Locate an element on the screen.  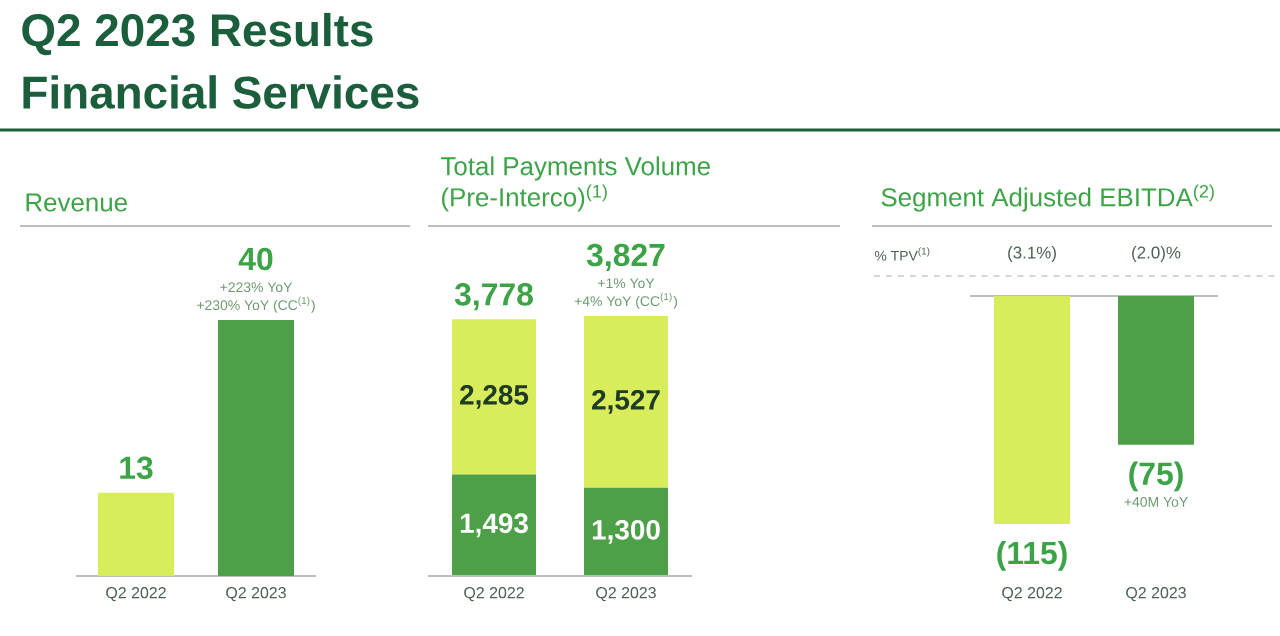
data-label: 1,493 is located at coordinates (494, 525).